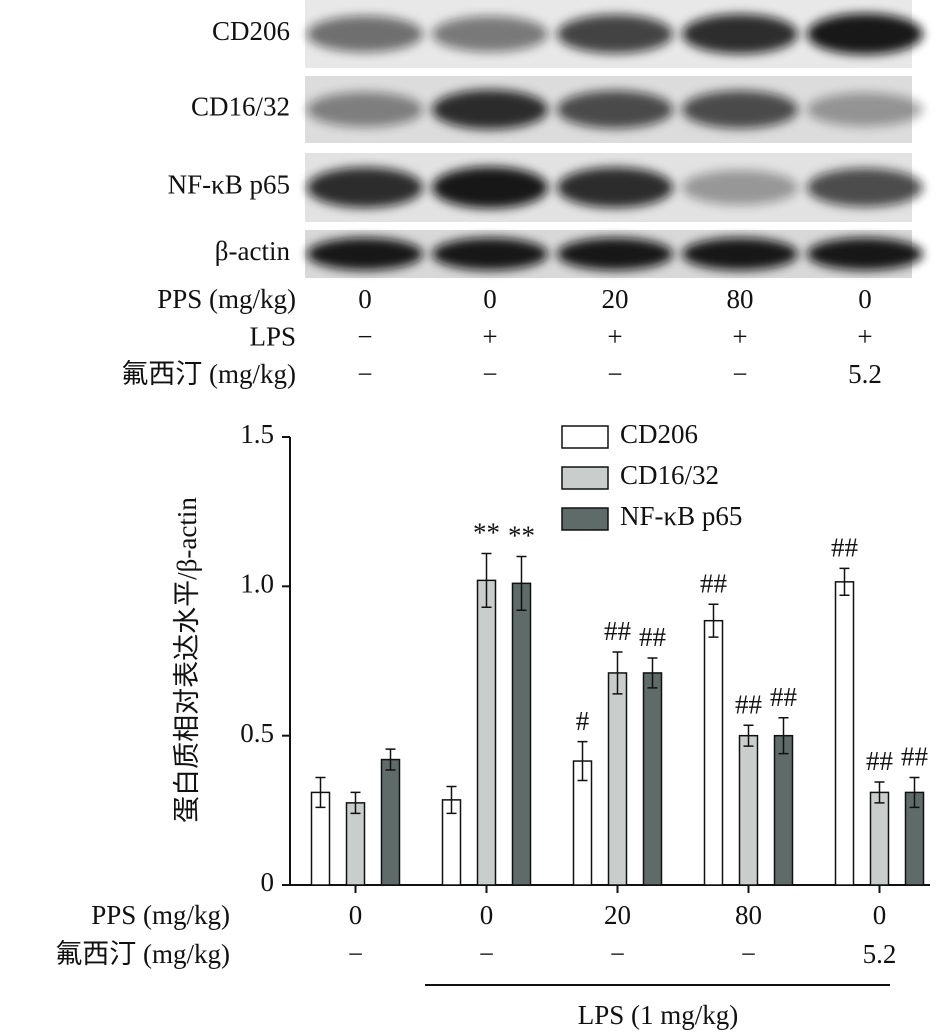  What do you see at coordinates (142, 954) in the screenshot?
I see `x-row-label: 氟西汀 (mg/kg)` at bounding box center [142, 954].